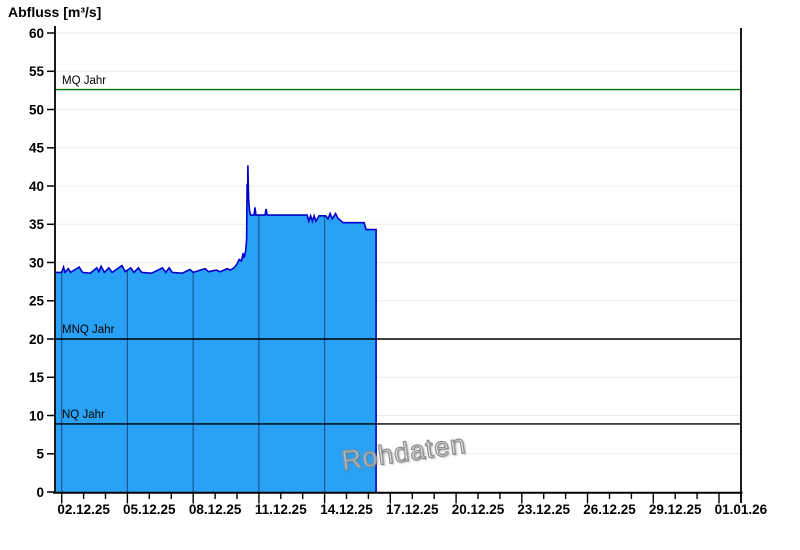 This screenshot has height=550, width=800. I want to click on svg-text: 15, so click(37, 377).